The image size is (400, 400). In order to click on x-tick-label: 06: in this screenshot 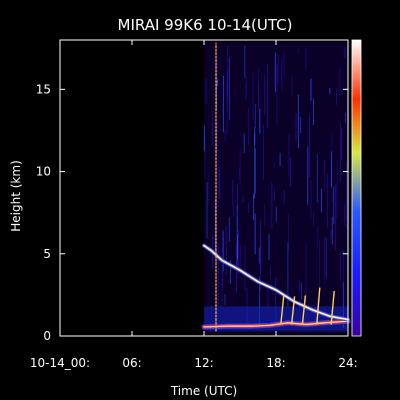, I will do `click(131, 363)`.